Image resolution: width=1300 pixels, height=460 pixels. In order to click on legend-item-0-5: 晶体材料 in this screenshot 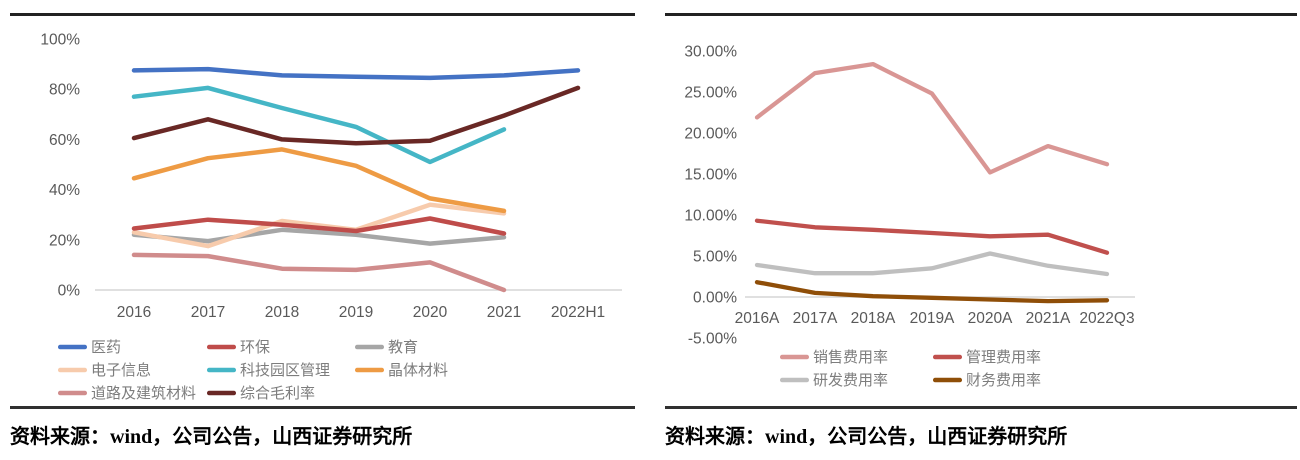, I will do `click(401, 370)`.